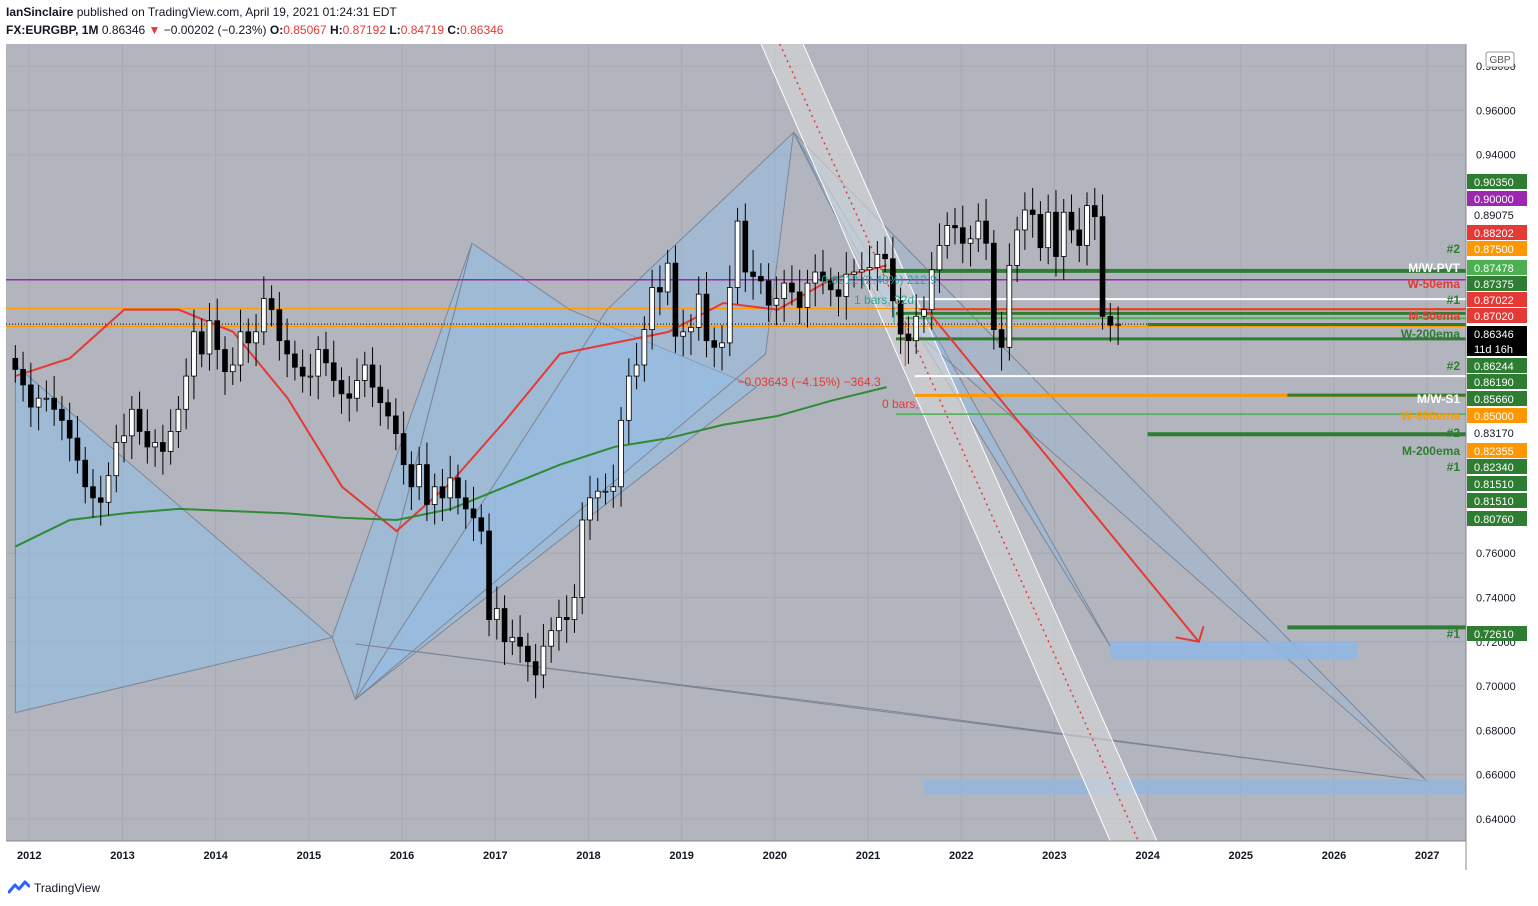 The image size is (1538, 906). I want to click on price-level-label: M-50ema, so click(1435, 316).